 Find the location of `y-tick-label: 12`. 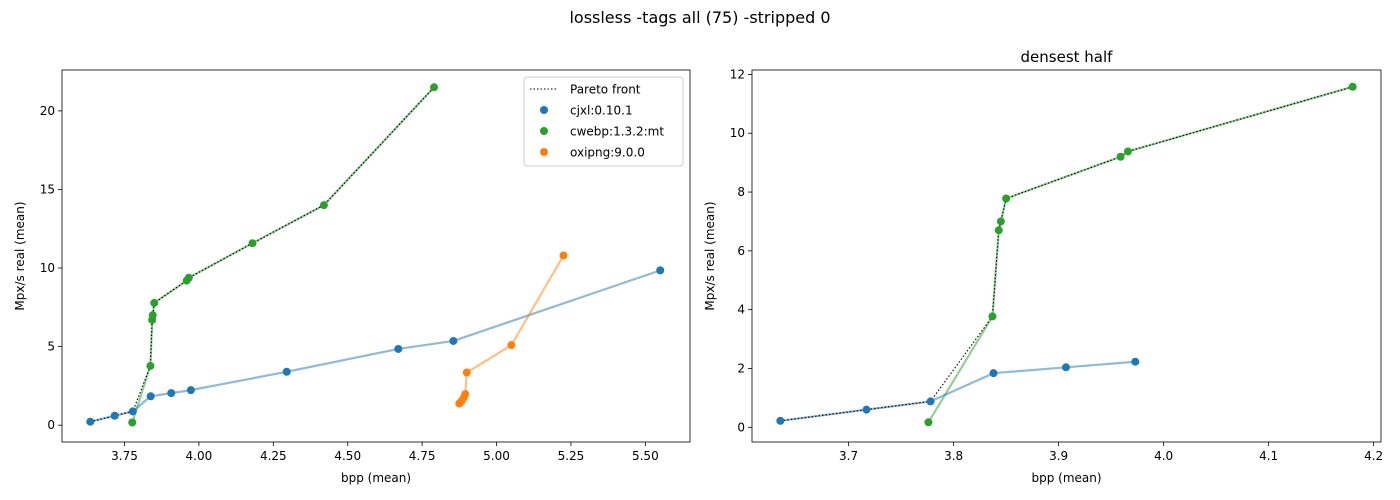

y-tick-label: 12 is located at coordinates (737, 74).